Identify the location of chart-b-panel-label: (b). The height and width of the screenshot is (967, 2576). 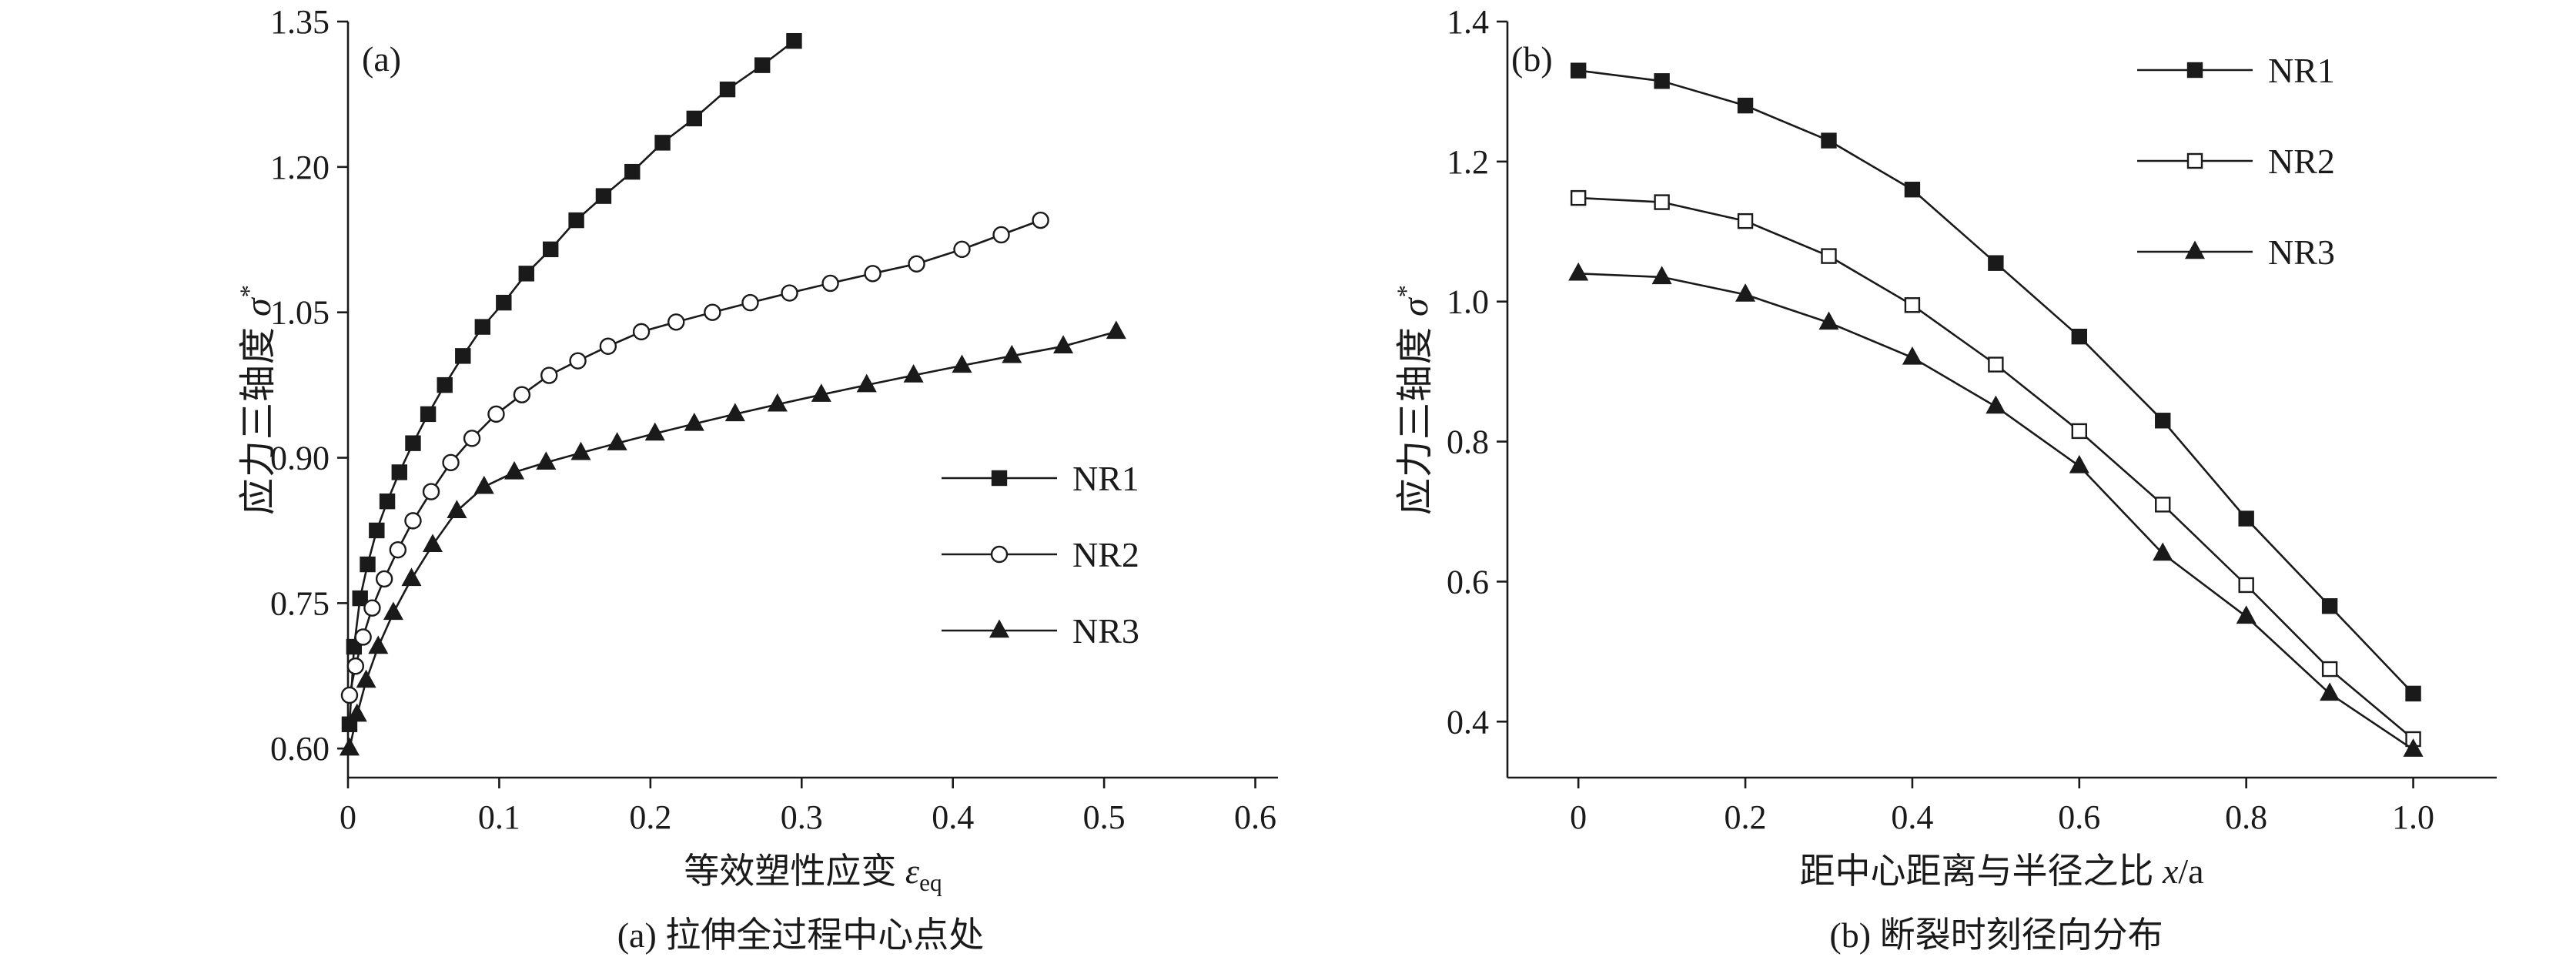
(1532, 59).